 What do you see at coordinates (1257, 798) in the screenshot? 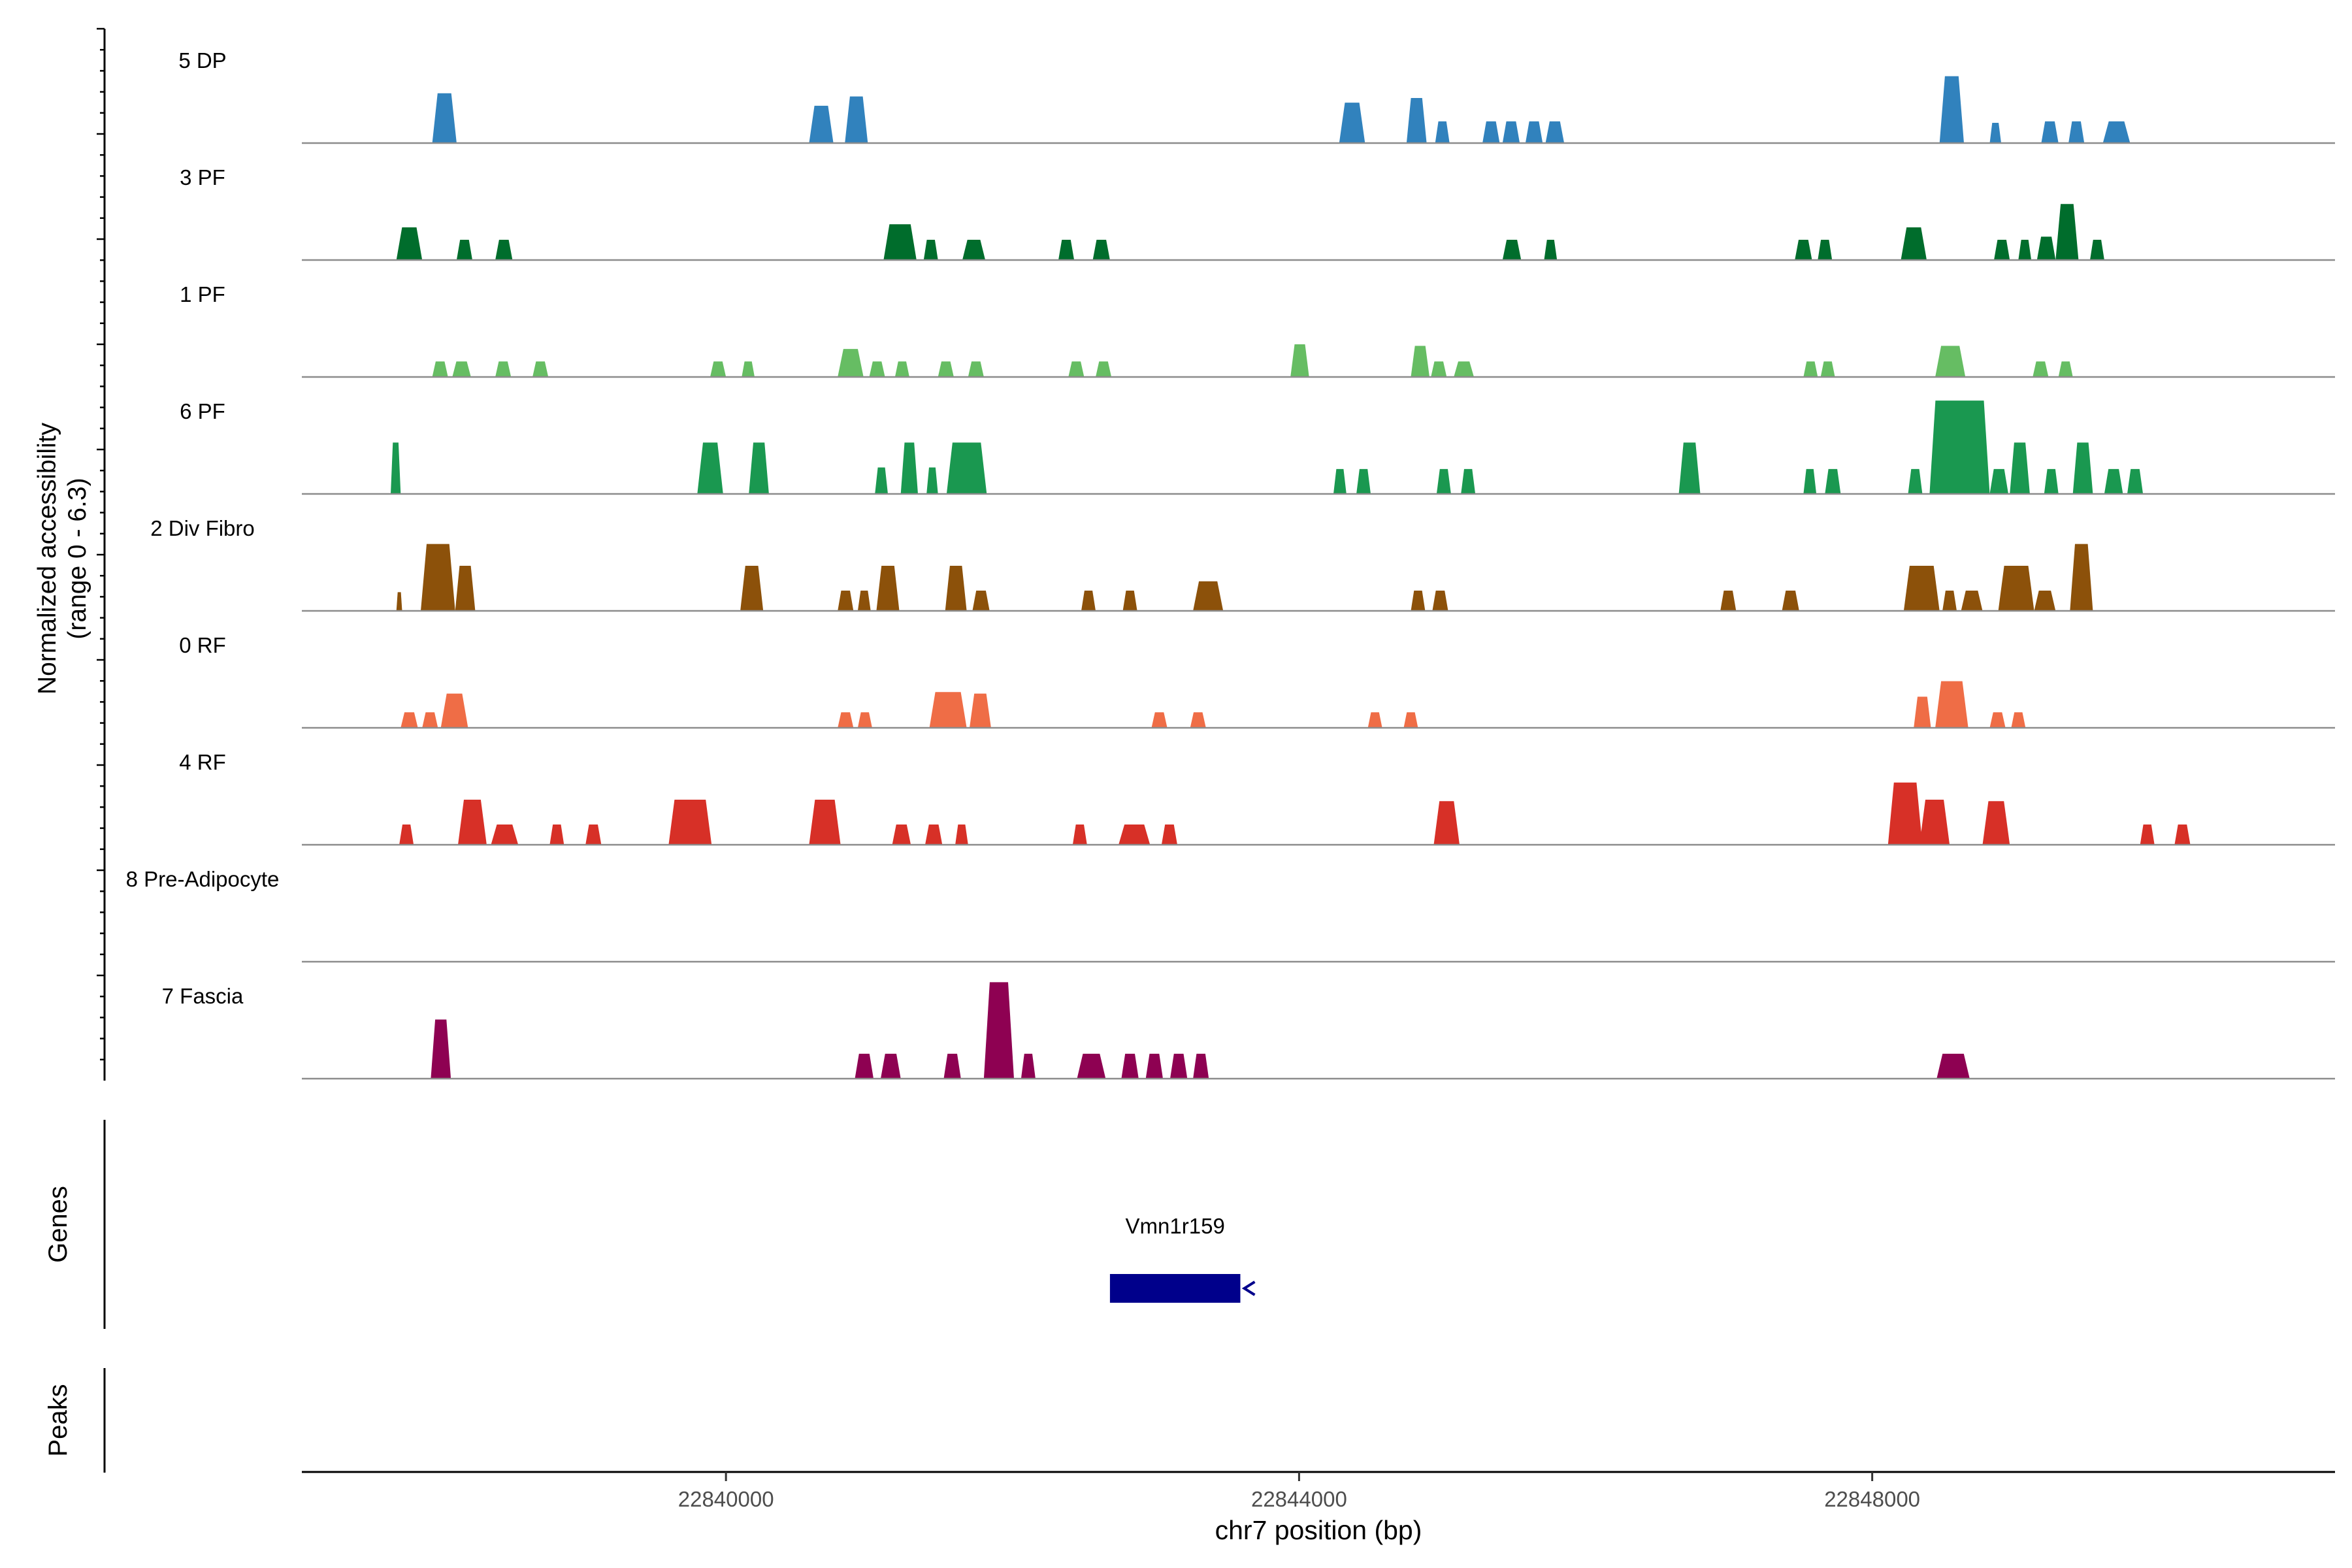
I see `track-4-rf: 4 RF` at bounding box center [1257, 798].